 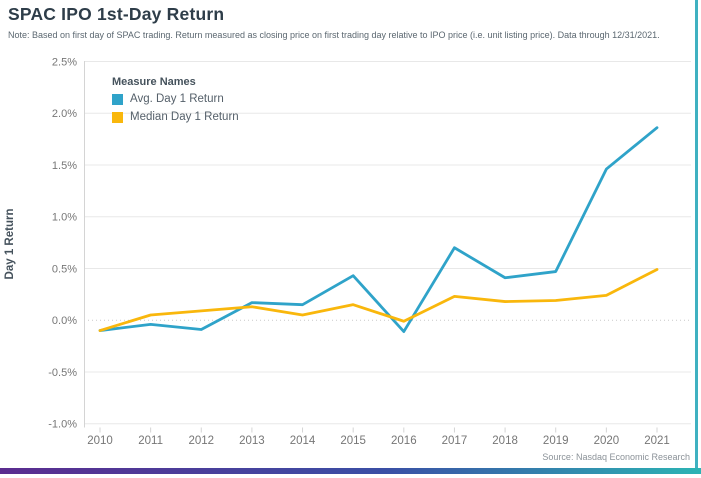 What do you see at coordinates (62, 373) in the screenshot?
I see `svg-text: -0.5%` at bounding box center [62, 373].